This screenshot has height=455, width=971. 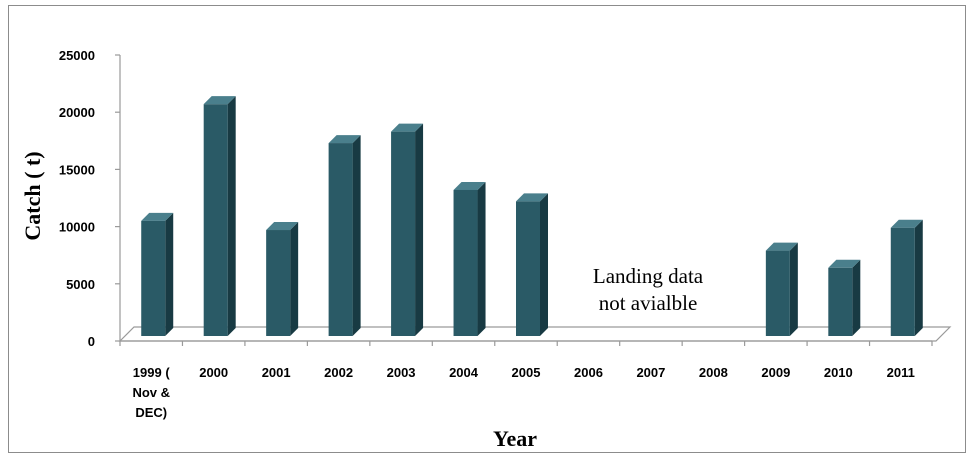 I want to click on y-axis: 0 5000 10000 15000 20000 25000, so click(x=90, y=198).